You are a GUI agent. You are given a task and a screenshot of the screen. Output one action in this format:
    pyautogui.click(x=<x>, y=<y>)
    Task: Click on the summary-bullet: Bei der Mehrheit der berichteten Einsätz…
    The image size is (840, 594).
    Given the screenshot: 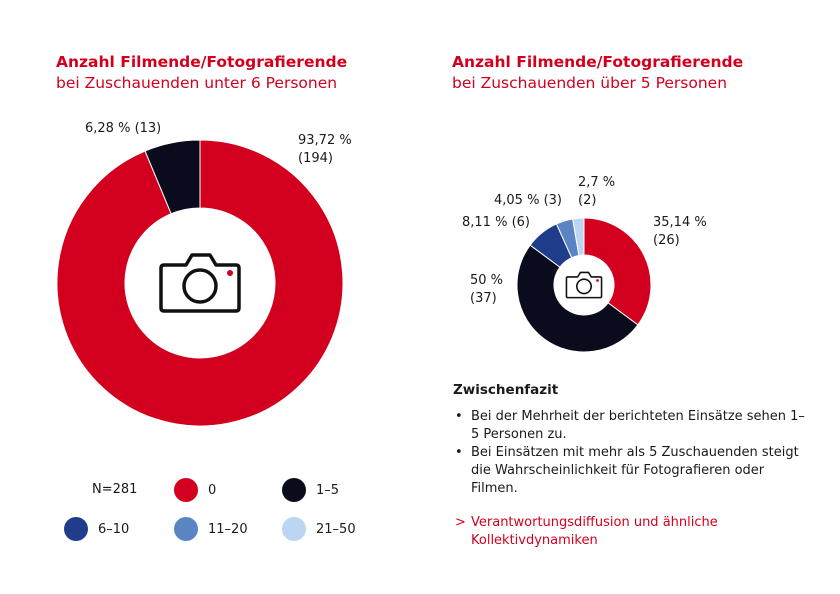 What is the action you would take?
    pyautogui.click(x=633, y=426)
    